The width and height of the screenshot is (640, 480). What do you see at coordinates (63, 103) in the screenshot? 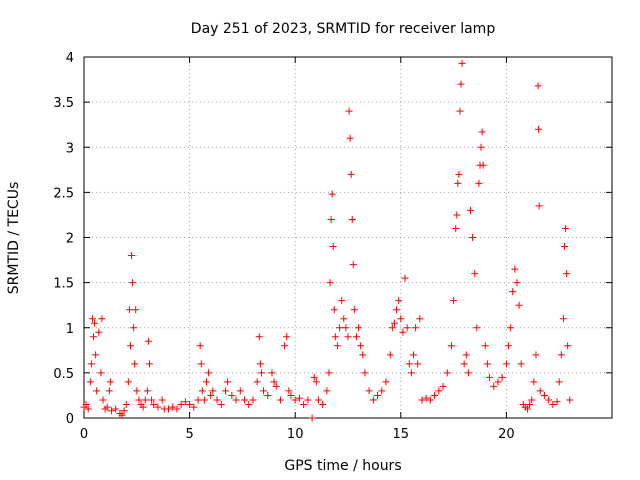
I see `y-tick-label: 3.5` at bounding box center [63, 103].